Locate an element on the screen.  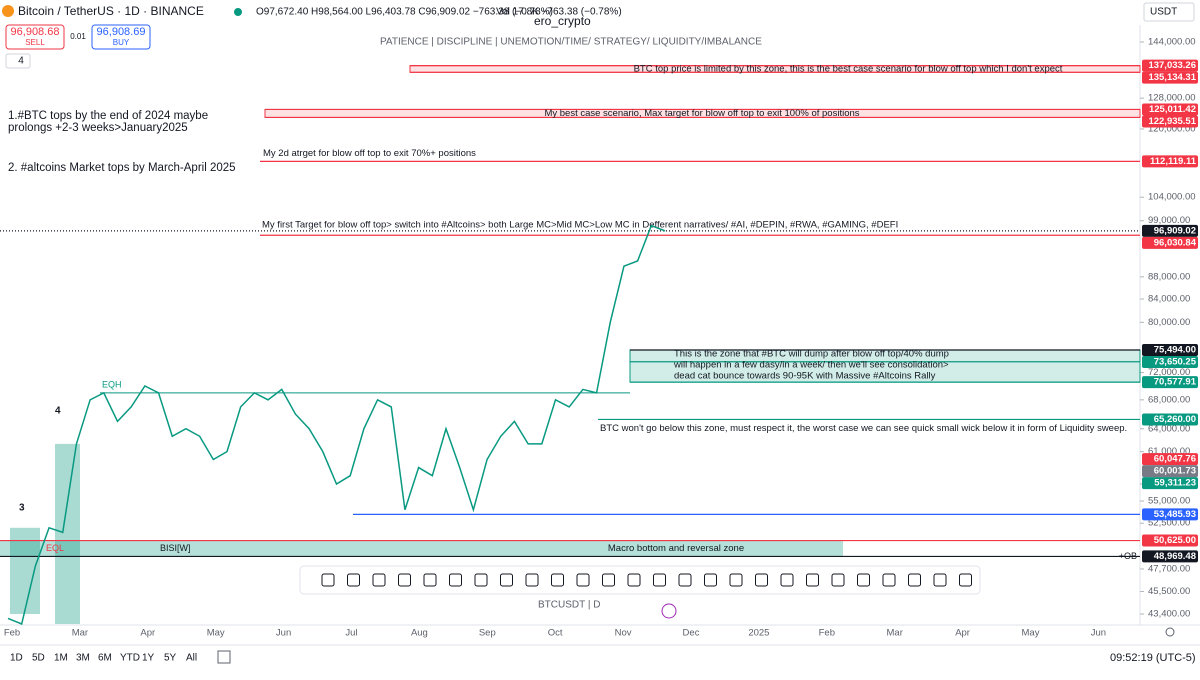
price-tick-label: 120,000.00 is located at coordinates (1172, 128).